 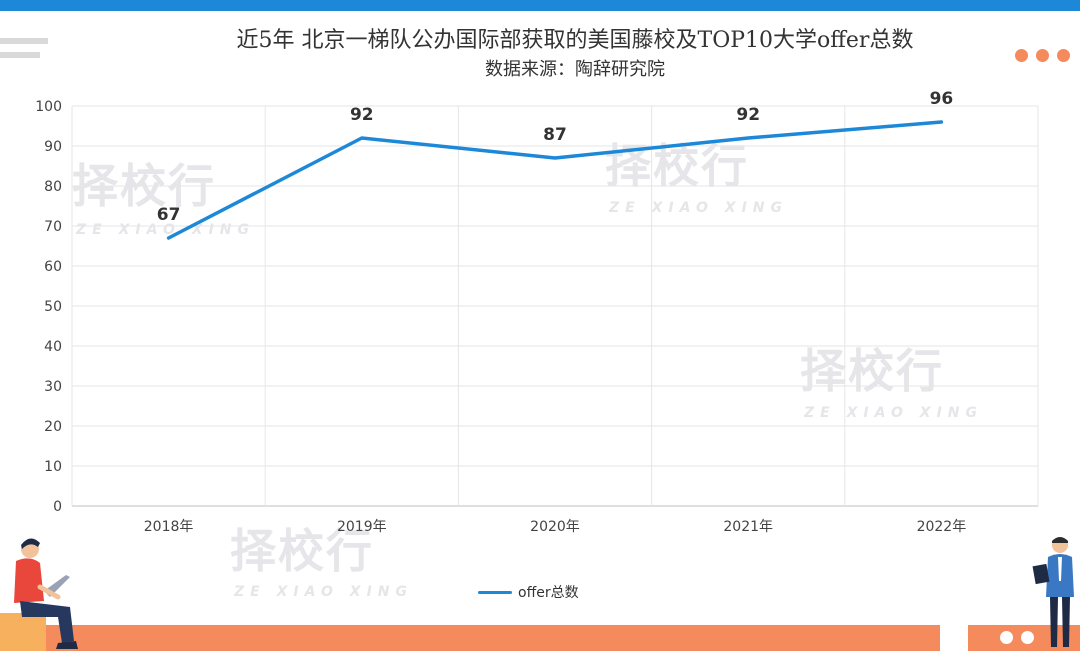 I want to click on x-tick-label: 2022年, so click(x=942, y=527).